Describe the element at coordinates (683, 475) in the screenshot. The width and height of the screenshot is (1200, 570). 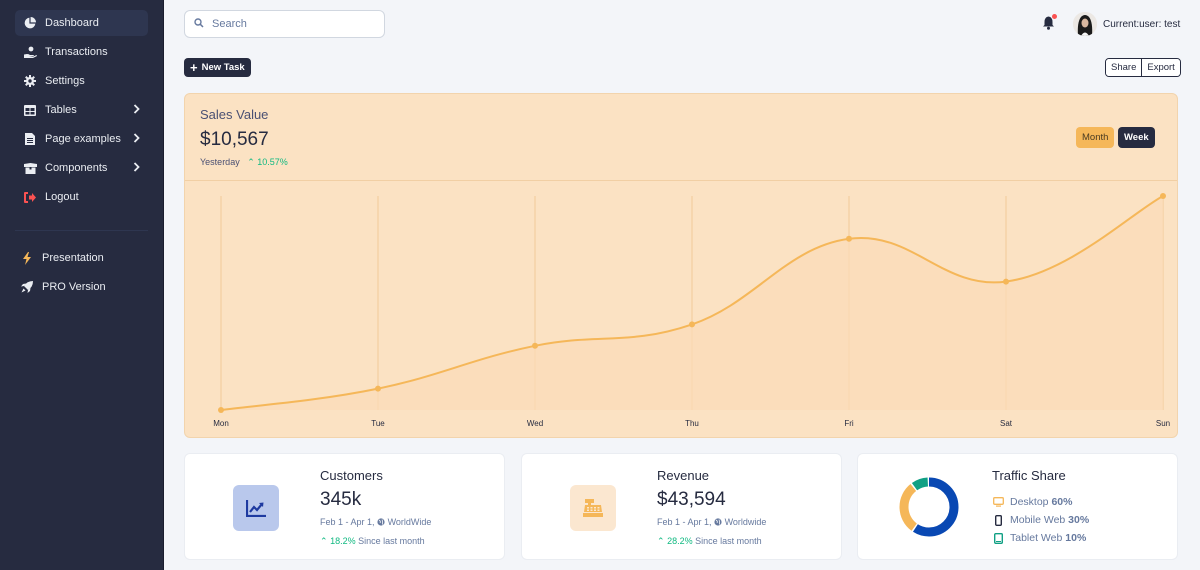
I see `revenue-title: Revenue` at that location.